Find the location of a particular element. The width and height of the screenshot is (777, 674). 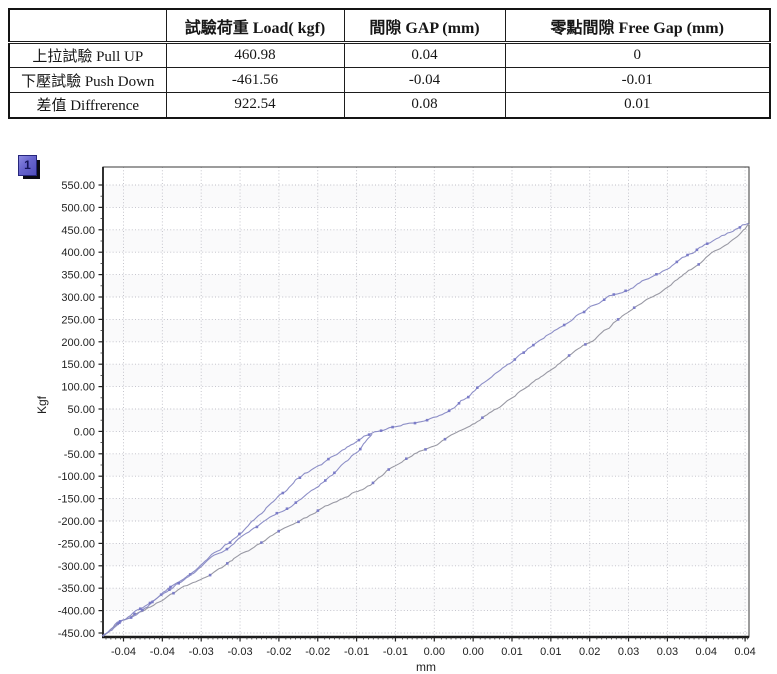

svg-text: -400.00 is located at coordinates (76, 612).